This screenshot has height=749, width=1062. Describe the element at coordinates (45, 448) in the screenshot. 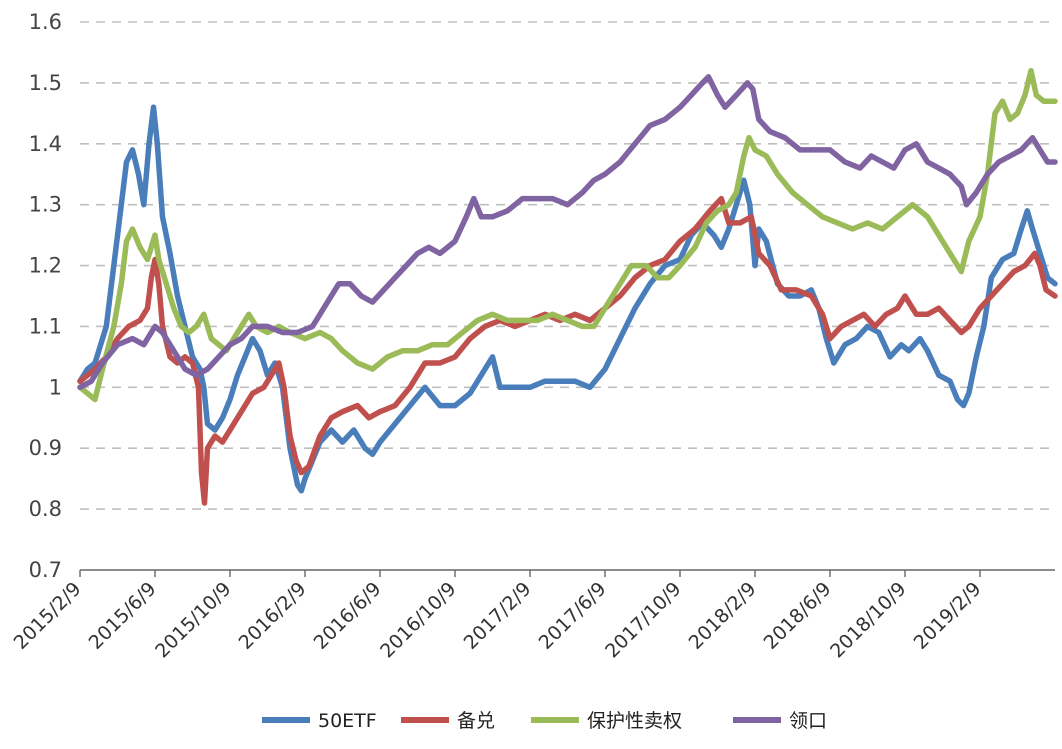

I see `y-tick-label: 0.9` at that location.